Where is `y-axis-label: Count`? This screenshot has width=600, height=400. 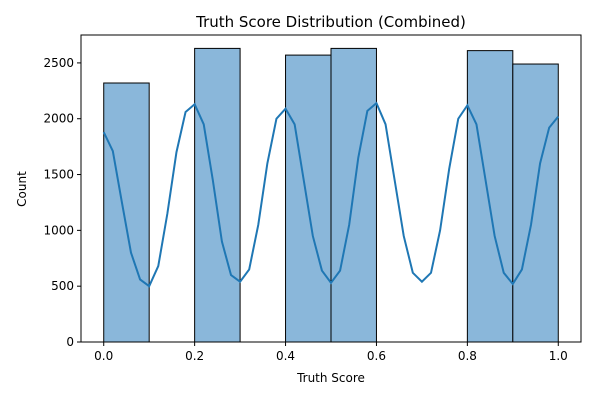
y-axis-label: Count is located at coordinates (22, 189).